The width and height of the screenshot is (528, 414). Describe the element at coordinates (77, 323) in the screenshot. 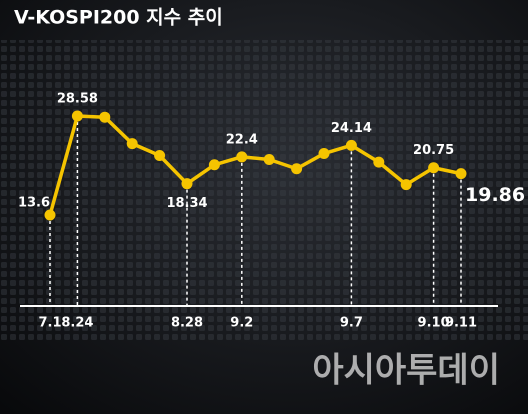

I see `x-tick-label: 8.24` at that location.